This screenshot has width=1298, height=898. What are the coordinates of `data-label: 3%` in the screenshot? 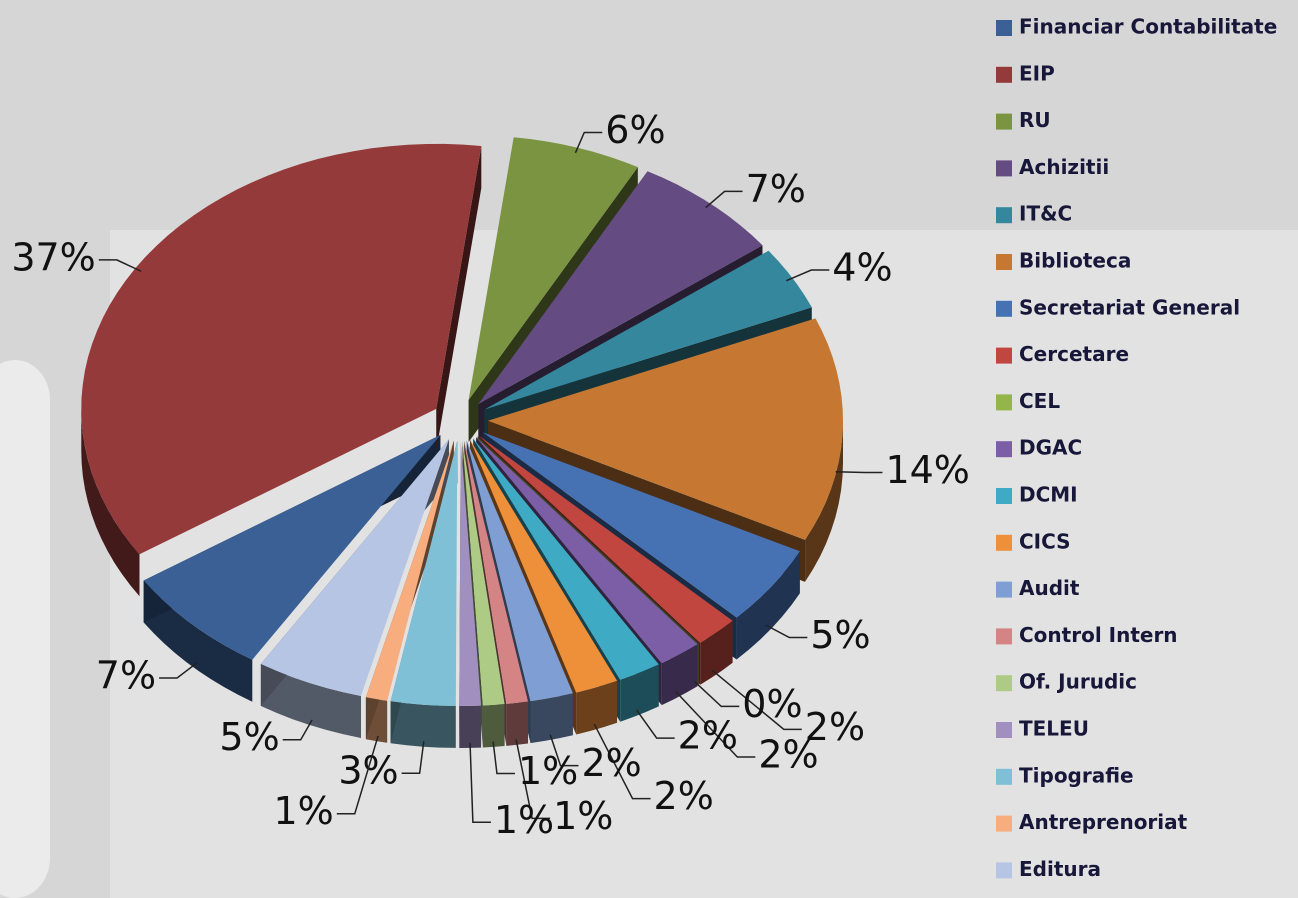 It's located at (368, 771).